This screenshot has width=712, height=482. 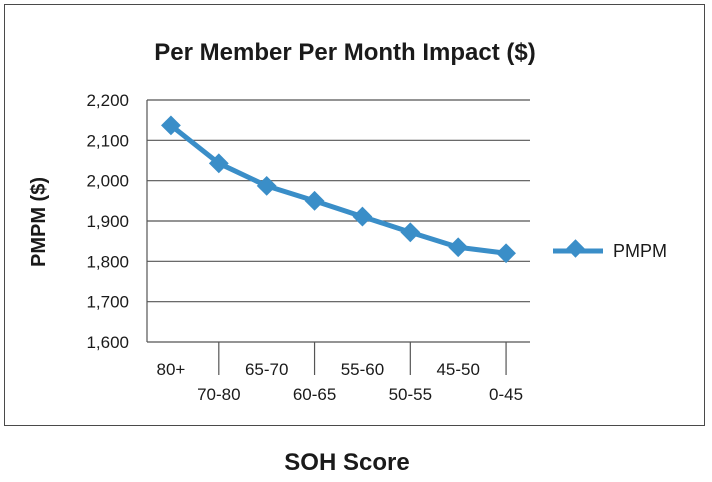 I want to click on x-tick-label: 60-65, so click(x=314, y=394).